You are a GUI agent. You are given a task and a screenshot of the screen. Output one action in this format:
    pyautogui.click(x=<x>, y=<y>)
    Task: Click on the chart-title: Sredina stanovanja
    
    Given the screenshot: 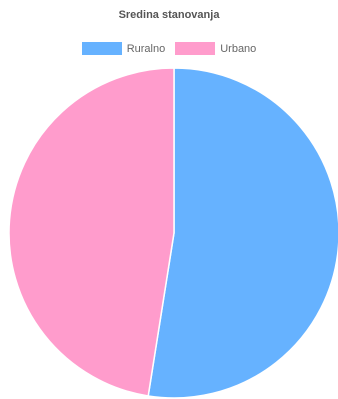 What is the action you would take?
    pyautogui.click(x=169, y=15)
    